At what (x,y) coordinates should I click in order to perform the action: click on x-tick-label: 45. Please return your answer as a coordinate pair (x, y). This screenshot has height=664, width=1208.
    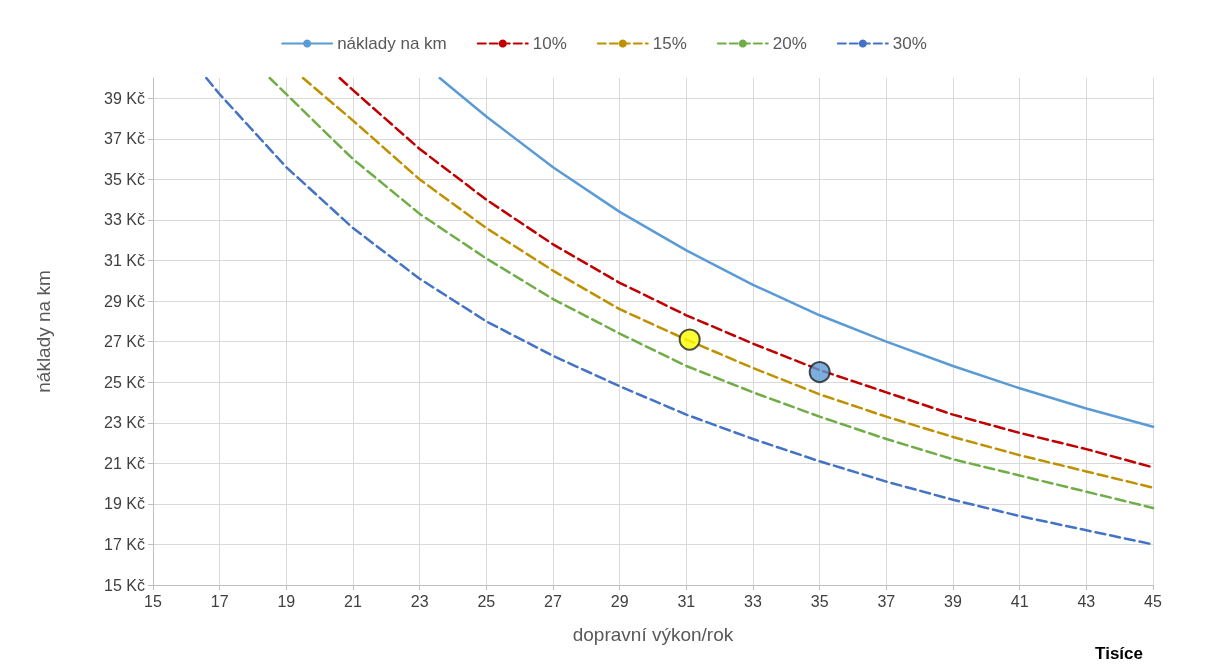
    Looking at the image, I should click on (1153, 601).